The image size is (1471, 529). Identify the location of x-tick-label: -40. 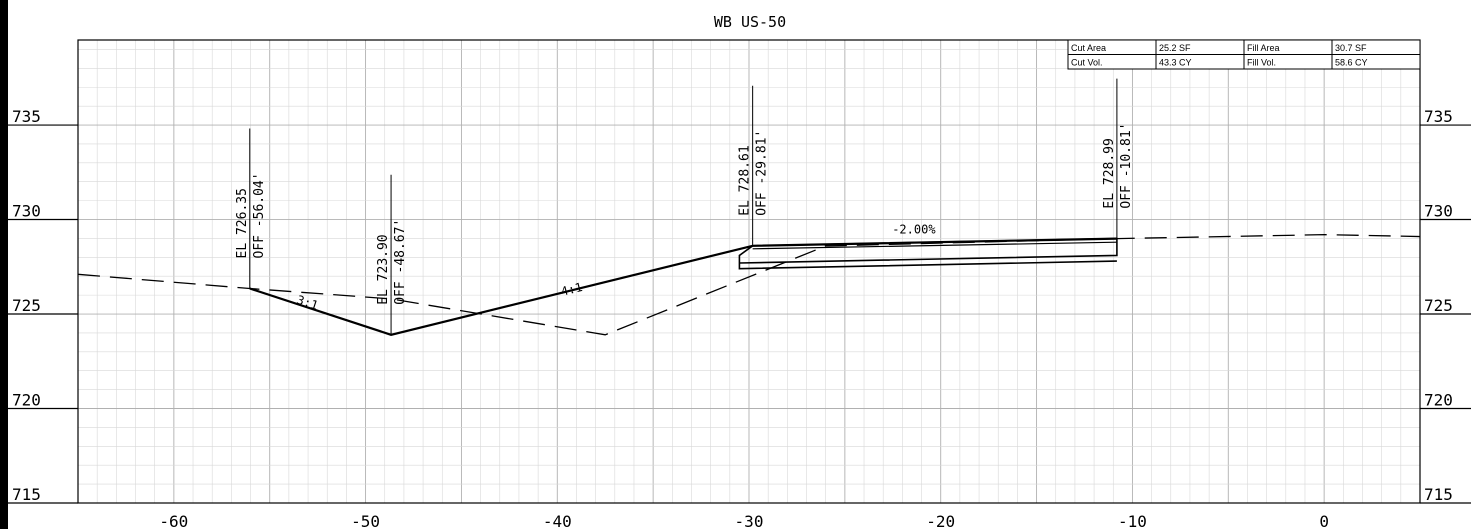
(557, 520).